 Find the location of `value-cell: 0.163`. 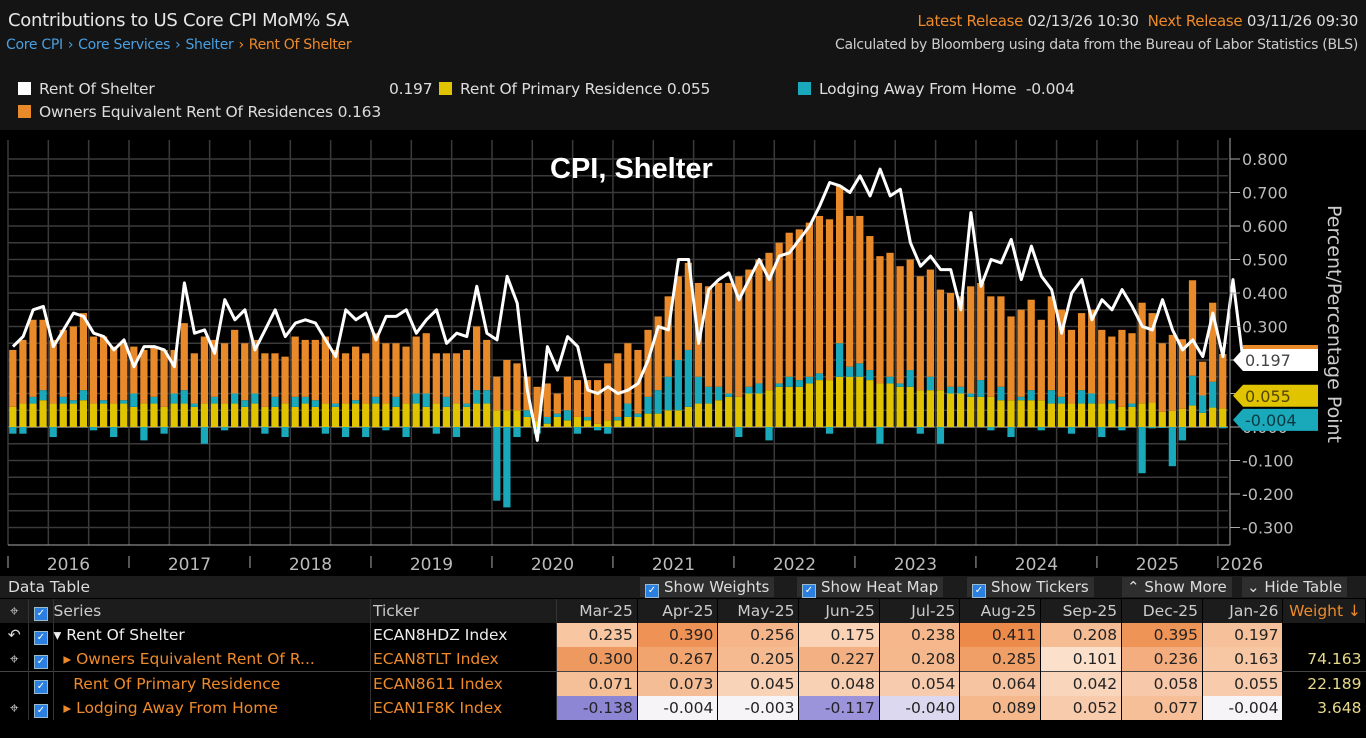

value-cell: 0.163 is located at coordinates (1243, 659).